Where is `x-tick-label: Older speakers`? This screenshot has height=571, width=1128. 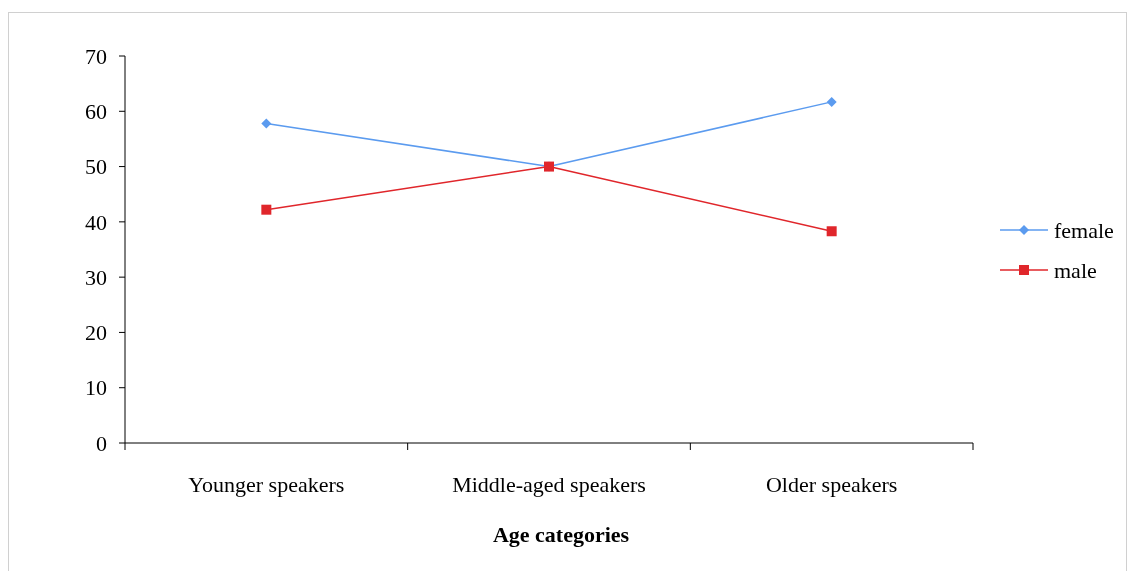 x-tick-label: Older speakers is located at coordinates (831, 484).